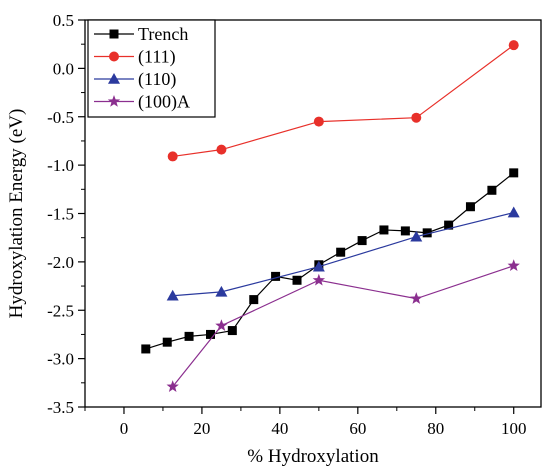  What do you see at coordinates (357, 428) in the screenshot?
I see `x-tick-label: 60` at bounding box center [357, 428].